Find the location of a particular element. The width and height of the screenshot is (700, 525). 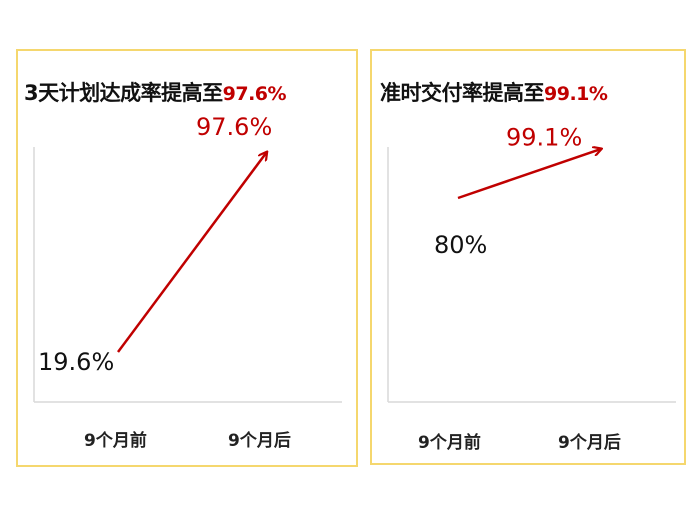

chart-title-text: 准时交付率提高至 is located at coordinates (462, 93).